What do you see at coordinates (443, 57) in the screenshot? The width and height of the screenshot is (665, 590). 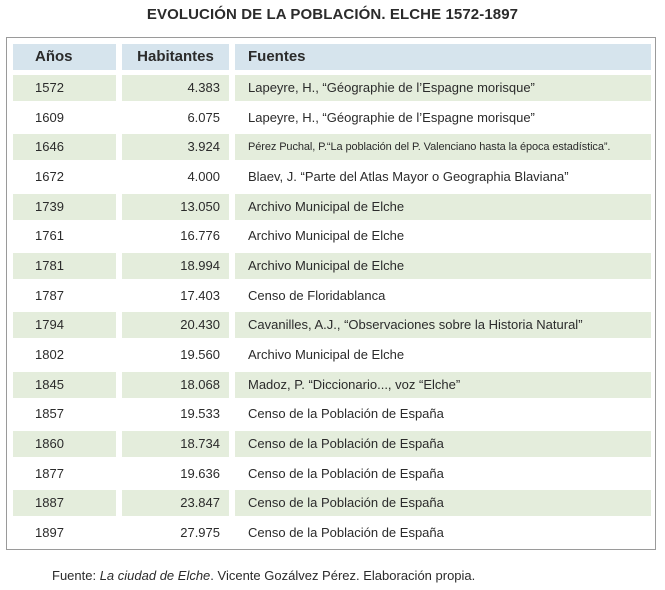 I see `header-source: Fuentes` at bounding box center [443, 57].